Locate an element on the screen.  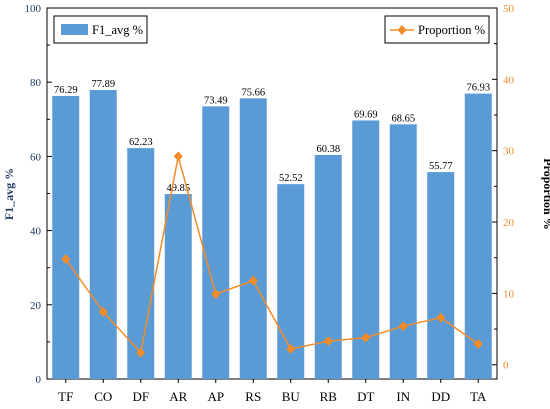
y-tick-label: 0 is located at coordinates (39, 380).